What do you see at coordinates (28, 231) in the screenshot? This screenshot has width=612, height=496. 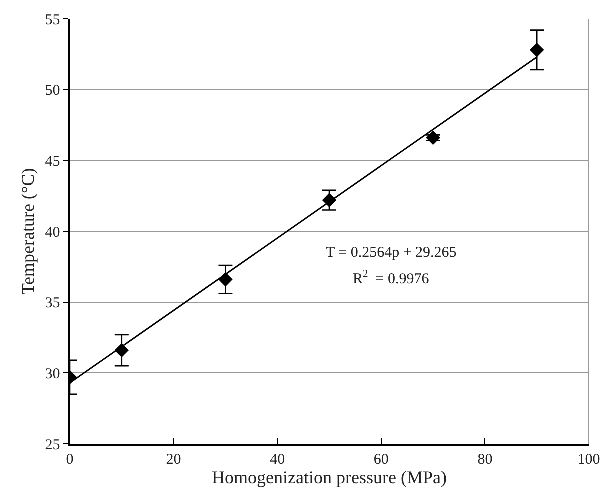 I see `y-axis-title: Temperature (°C)` at bounding box center [28, 231].